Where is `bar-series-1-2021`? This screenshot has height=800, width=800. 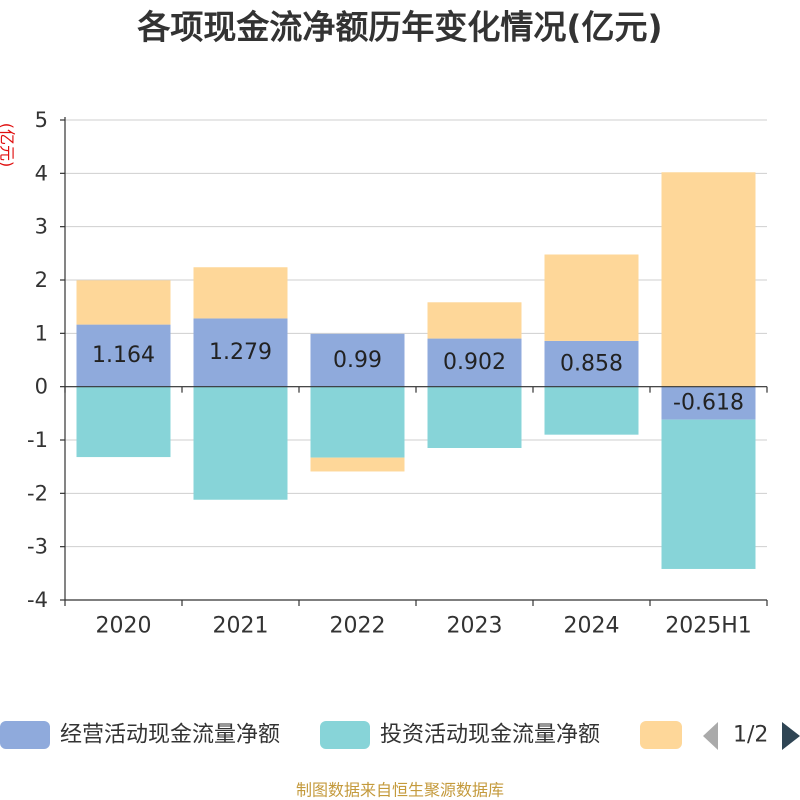 bar-series-1-2021 is located at coordinates (240, 352).